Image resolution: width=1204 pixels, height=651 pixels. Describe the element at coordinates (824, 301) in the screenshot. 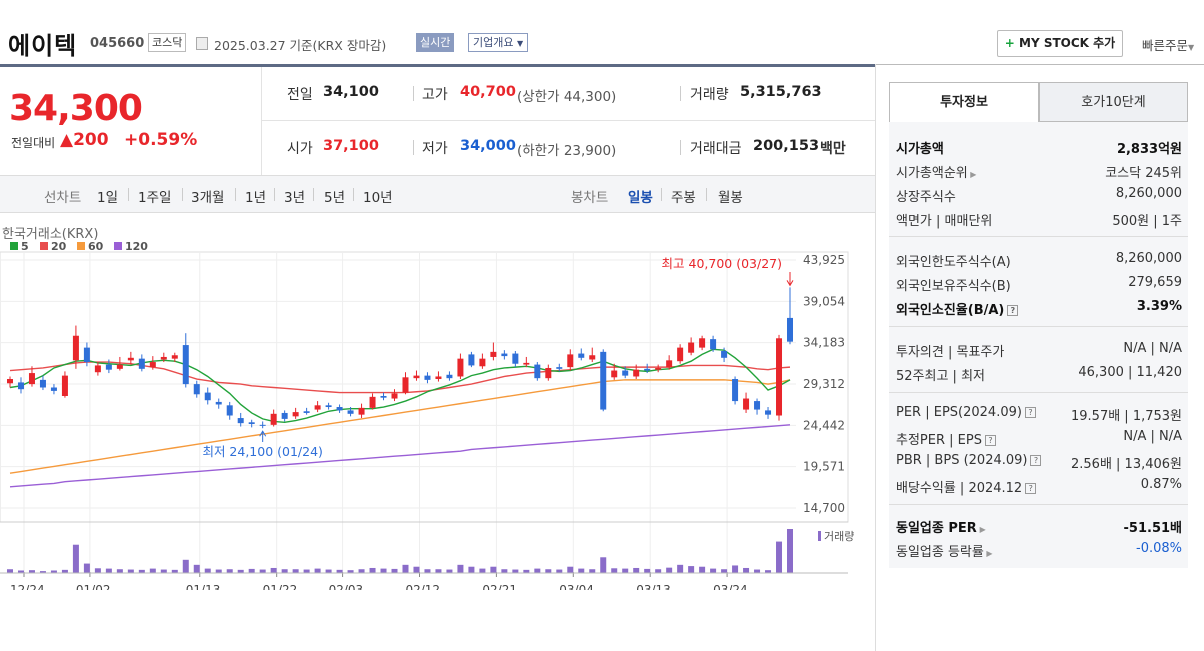

I see `y-tick-label: 39,054` at that location.